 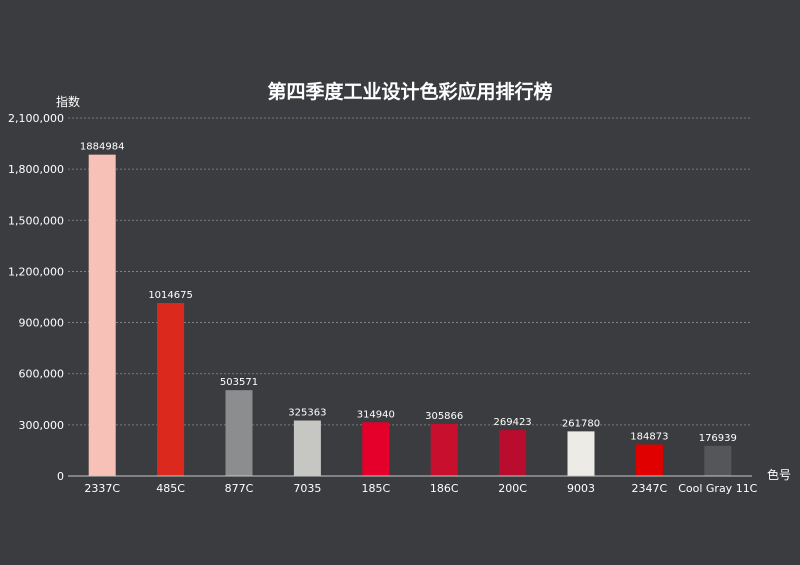 What do you see at coordinates (36, 118) in the screenshot?
I see `y-tick-label: 2,100,000` at bounding box center [36, 118].